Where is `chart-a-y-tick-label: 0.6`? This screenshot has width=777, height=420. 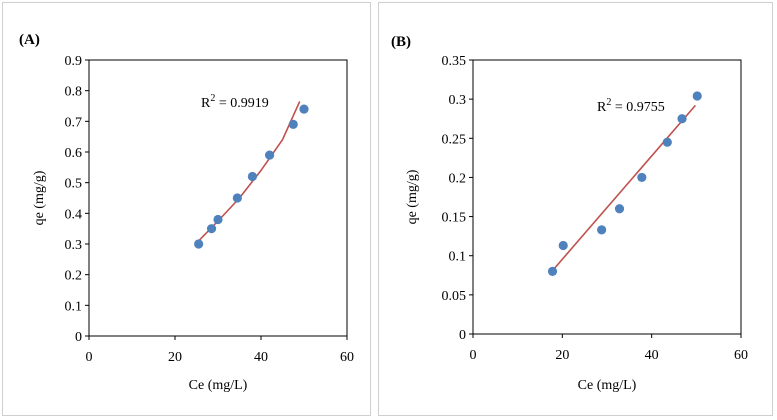 chart-a-y-tick-label: 0.6 is located at coordinates (74, 153).